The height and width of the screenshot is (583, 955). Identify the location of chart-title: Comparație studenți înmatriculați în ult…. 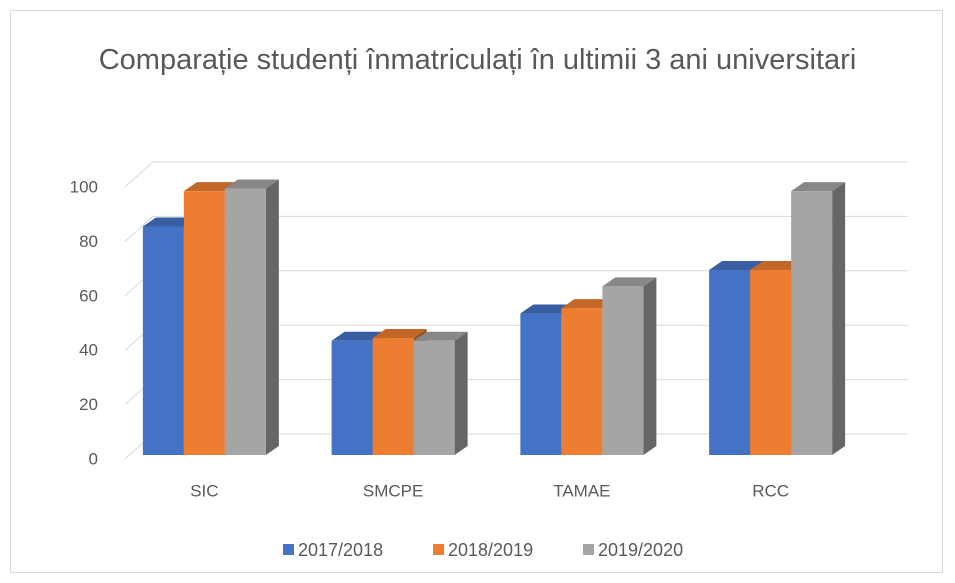
(477, 60).